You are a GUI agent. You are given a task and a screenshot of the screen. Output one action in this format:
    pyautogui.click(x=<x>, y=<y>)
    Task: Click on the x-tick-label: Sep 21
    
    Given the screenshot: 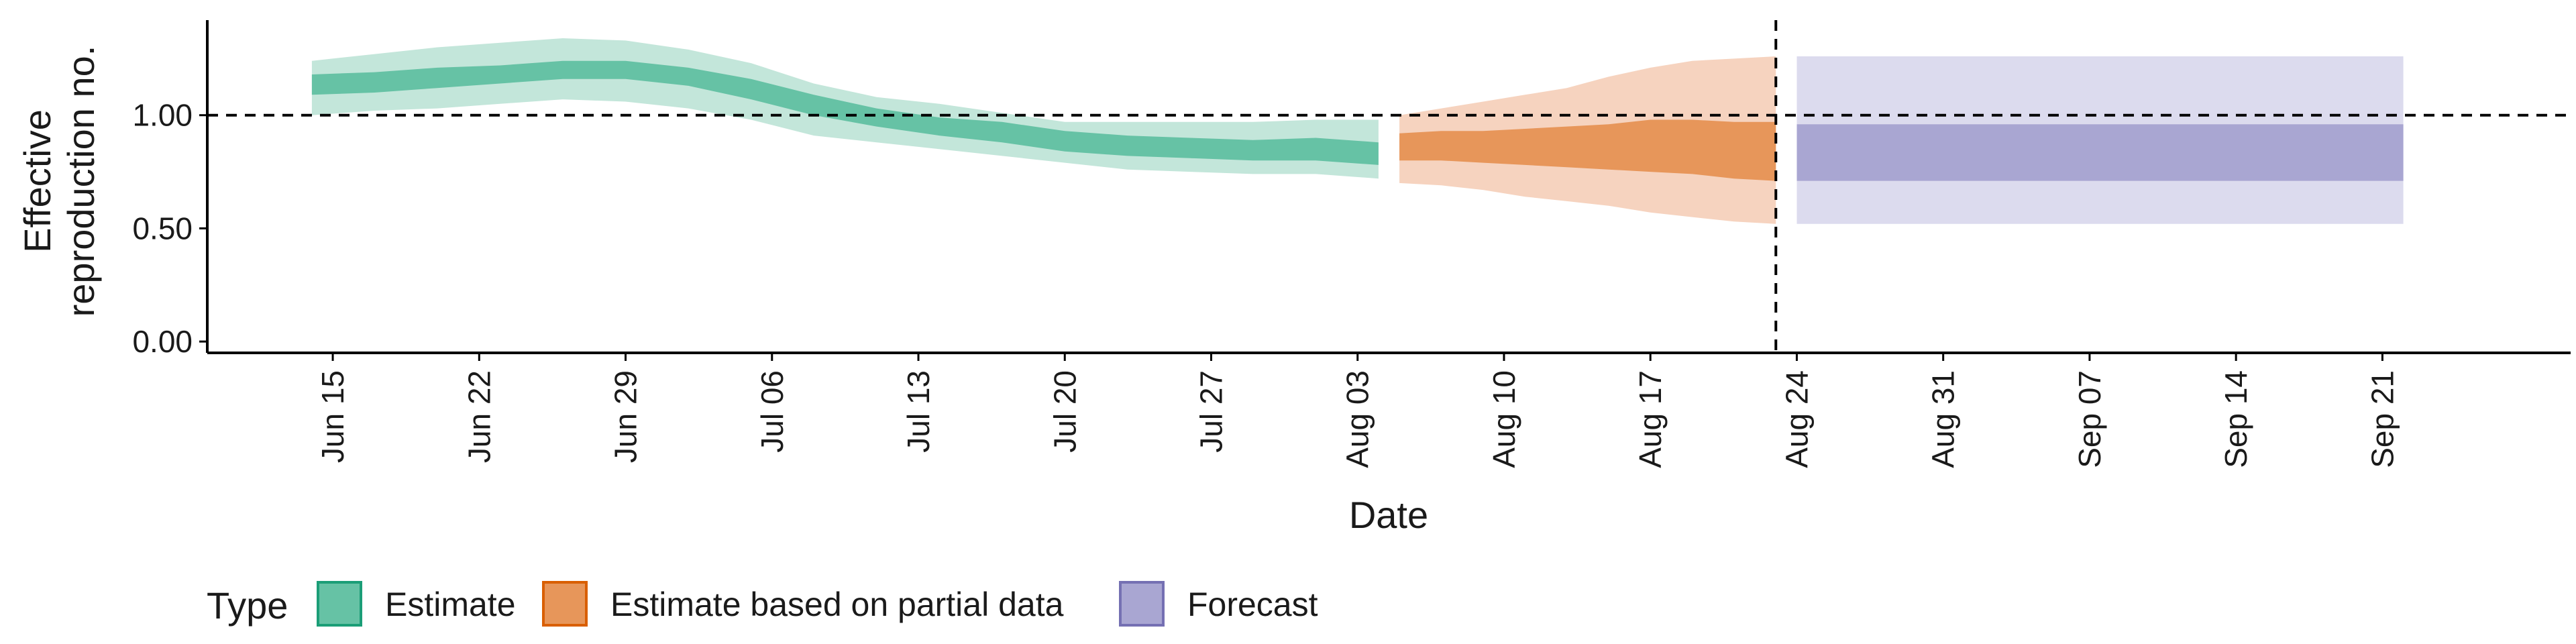 What is the action you would take?
    pyautogui.click(x=2382, y=419)
    